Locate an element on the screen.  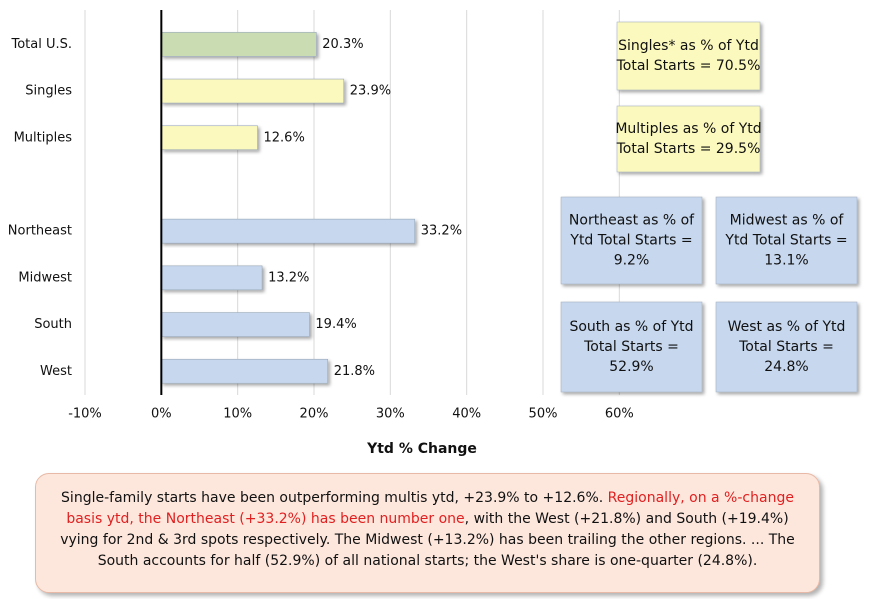
x-tick-label: 30% is located at coordinates (390, 414).